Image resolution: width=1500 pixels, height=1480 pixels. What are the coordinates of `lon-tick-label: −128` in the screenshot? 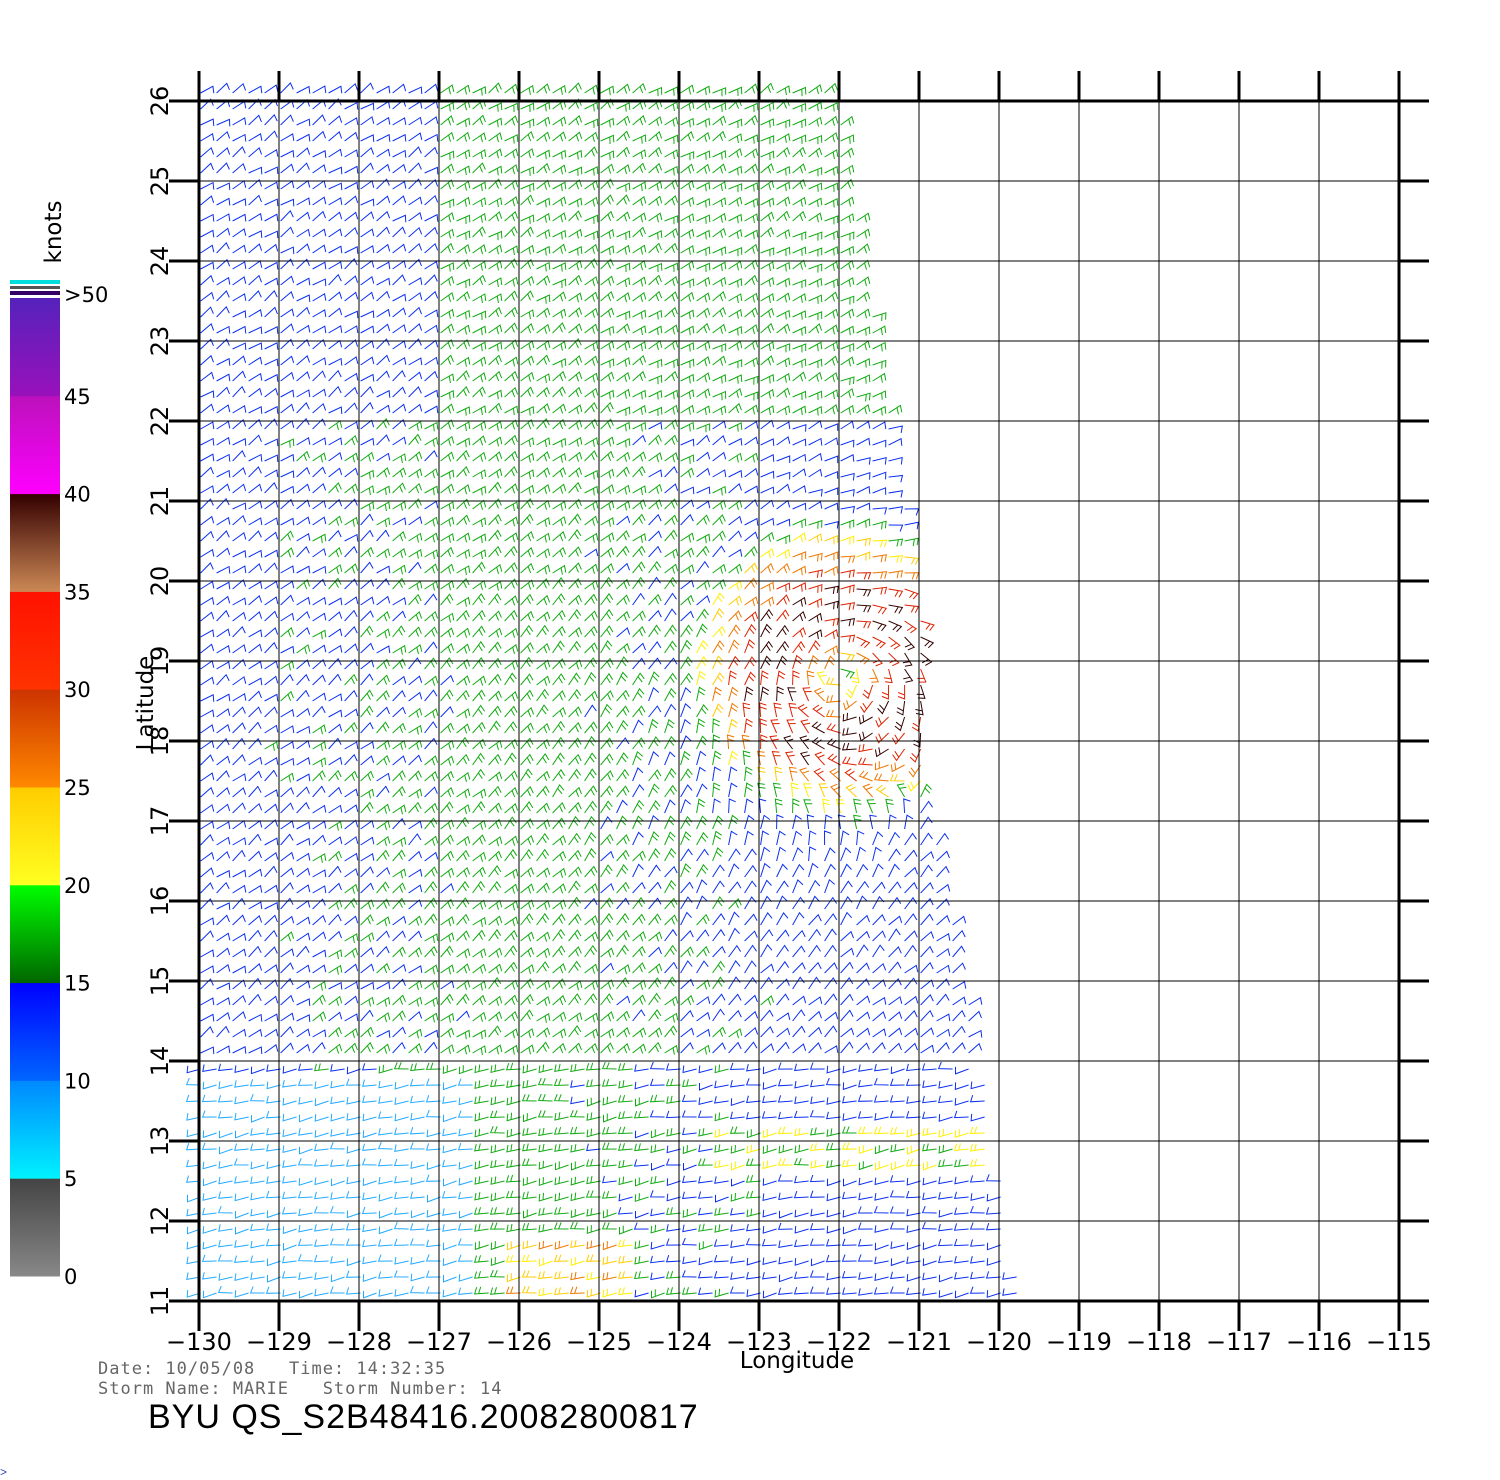 It's located at (359, 1342).